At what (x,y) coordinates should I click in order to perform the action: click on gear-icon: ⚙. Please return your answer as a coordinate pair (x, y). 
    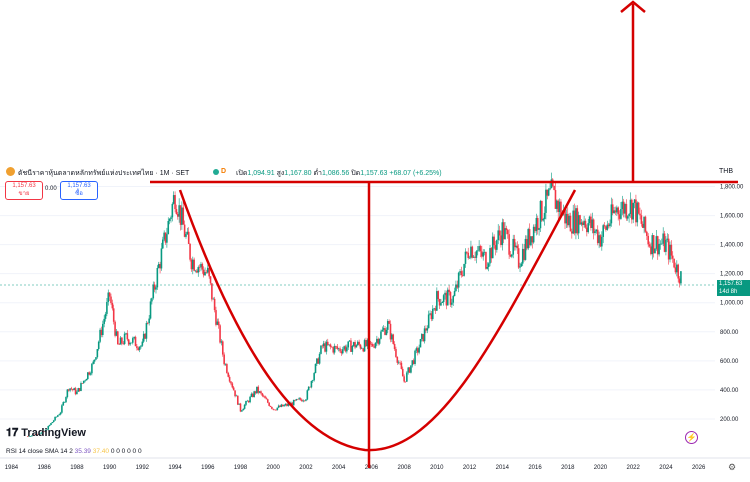
    Looking at the image, I should click on (732, 467).